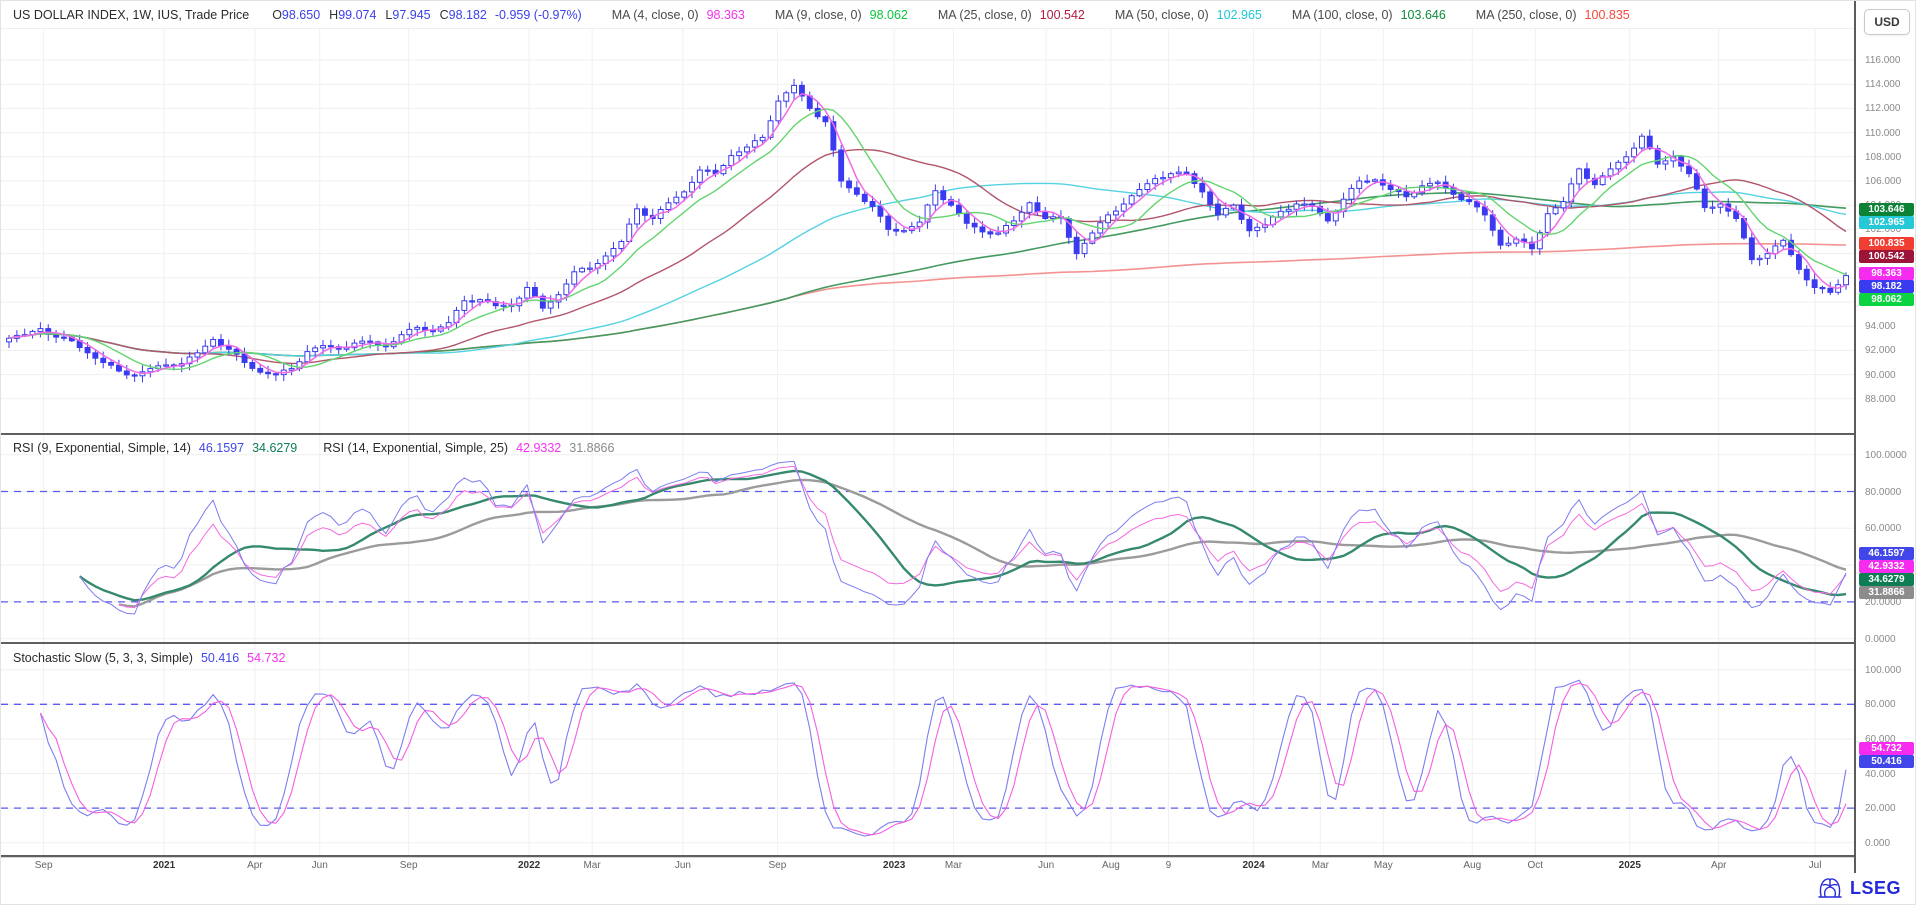 This screenshot has height=905, width=1916. What do you see at coordinates (1880, 351) in the screenshot?
I see `y-axis-tick: 92.000` at bounding box center [1880, 351].